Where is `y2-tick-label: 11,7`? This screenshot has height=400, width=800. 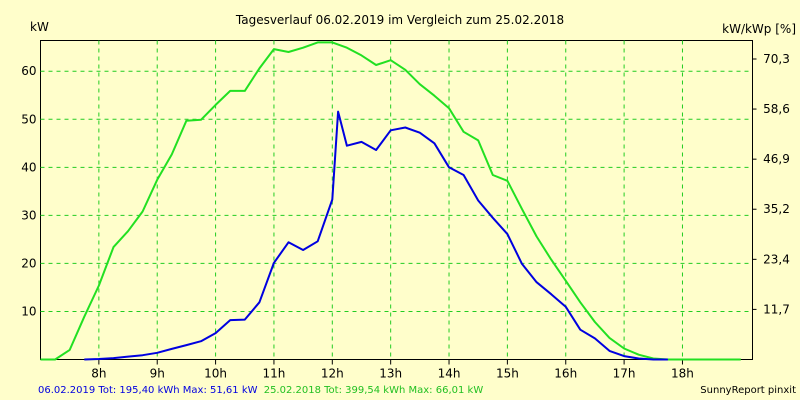 y2-tick-label: 11,7 is located at coordinates (776, 309).